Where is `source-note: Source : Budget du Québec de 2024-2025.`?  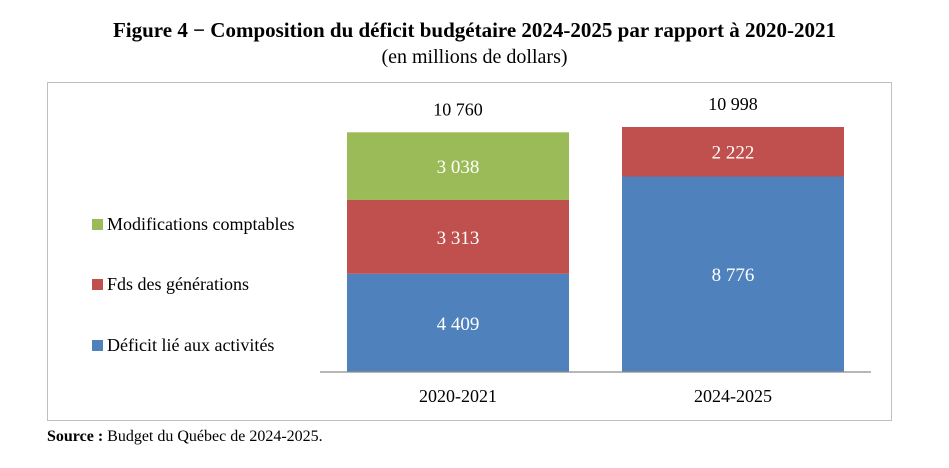 source-note: Source : Budget du Québec de 2024-2025. is located at coordinates (185, 437).